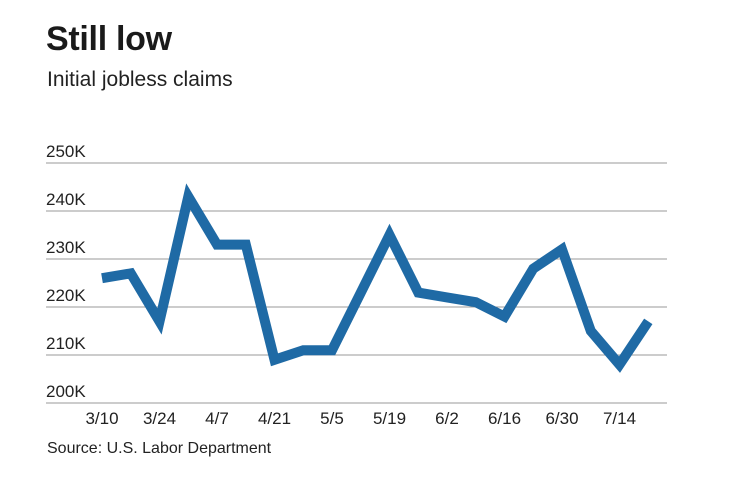 Image resolution: width=740 pixels, height=482 pixels. What do you see at coordinates (274, 418) in the screenshot?
I see `x-tick-label: 4/21` at bounding box center [274, 418].